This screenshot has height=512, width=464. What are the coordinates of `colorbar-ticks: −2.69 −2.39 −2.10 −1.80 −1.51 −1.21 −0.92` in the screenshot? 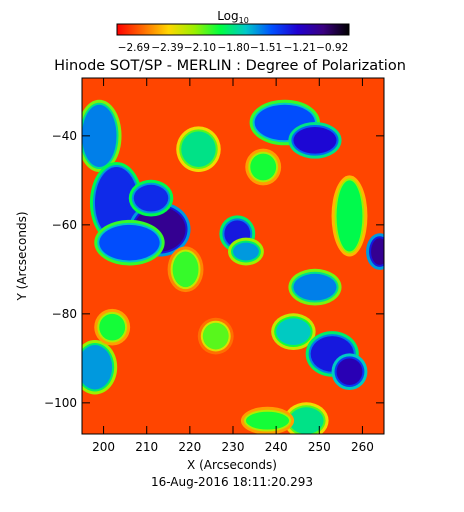 It's located at (233, 48).